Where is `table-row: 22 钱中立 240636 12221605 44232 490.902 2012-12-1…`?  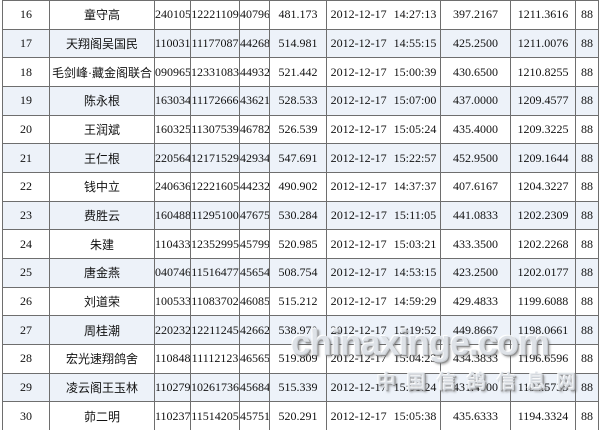
table-row: 22 钱中立 240636 12221605 44232 490.902 2012-12-1… is located at coordinates (300, 186).